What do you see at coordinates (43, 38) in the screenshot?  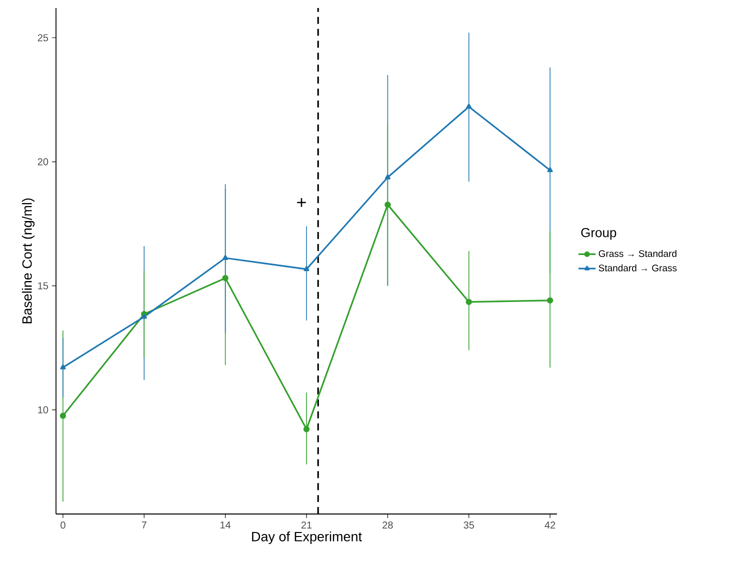 I see `y-tick-label: 25` at bounding box center [43, 38].